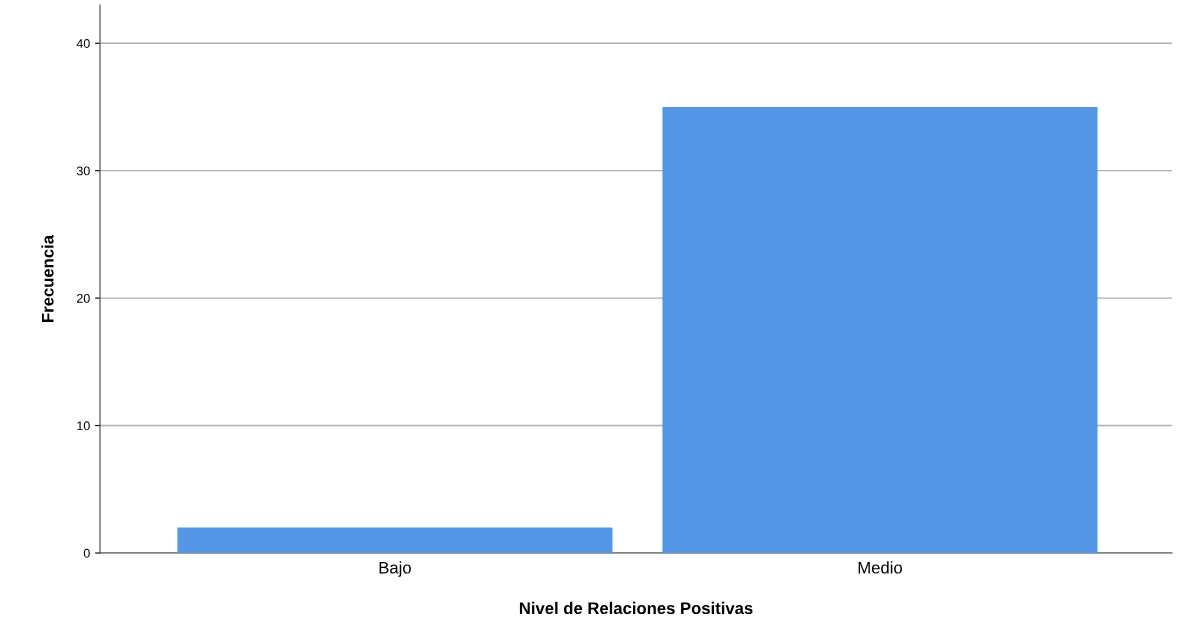 This screenshot has height=643, width=1180. What do you see at coordinates (880, 567) in the screenshot?
I see `x-tick-label: Medio` at bounding box center [880, 567].